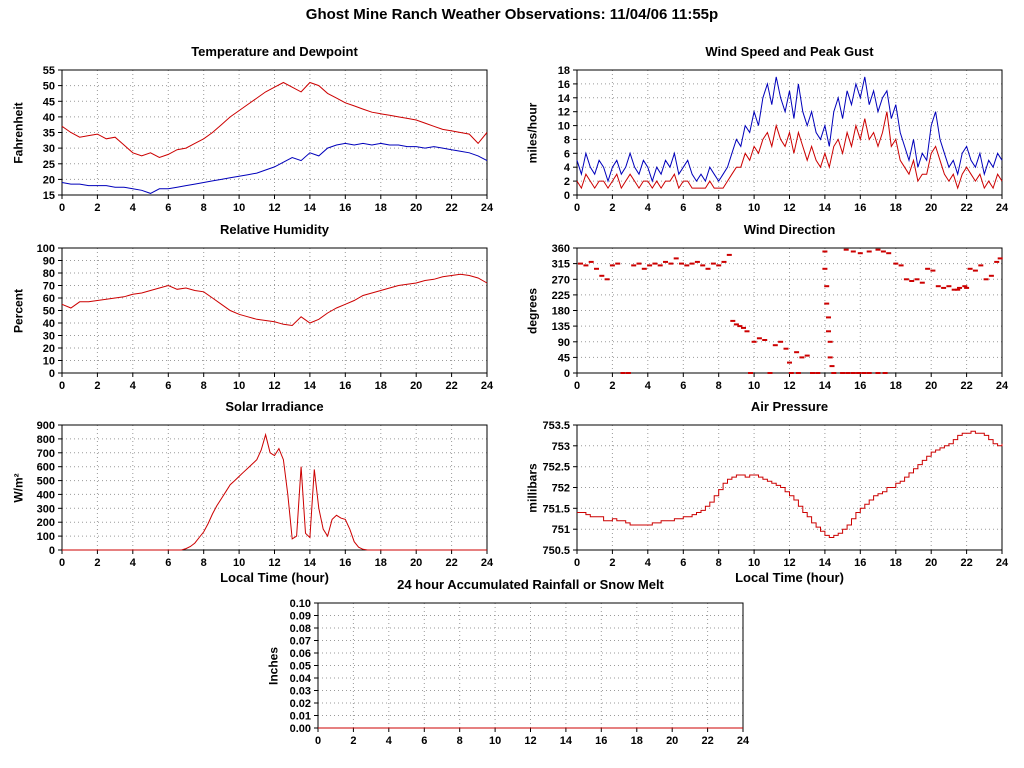 This screenshot has height=768, width=1024. Describe the element at coordinates (300, 692) in the screenshot. I see `svg-text: 0.03` at that location.